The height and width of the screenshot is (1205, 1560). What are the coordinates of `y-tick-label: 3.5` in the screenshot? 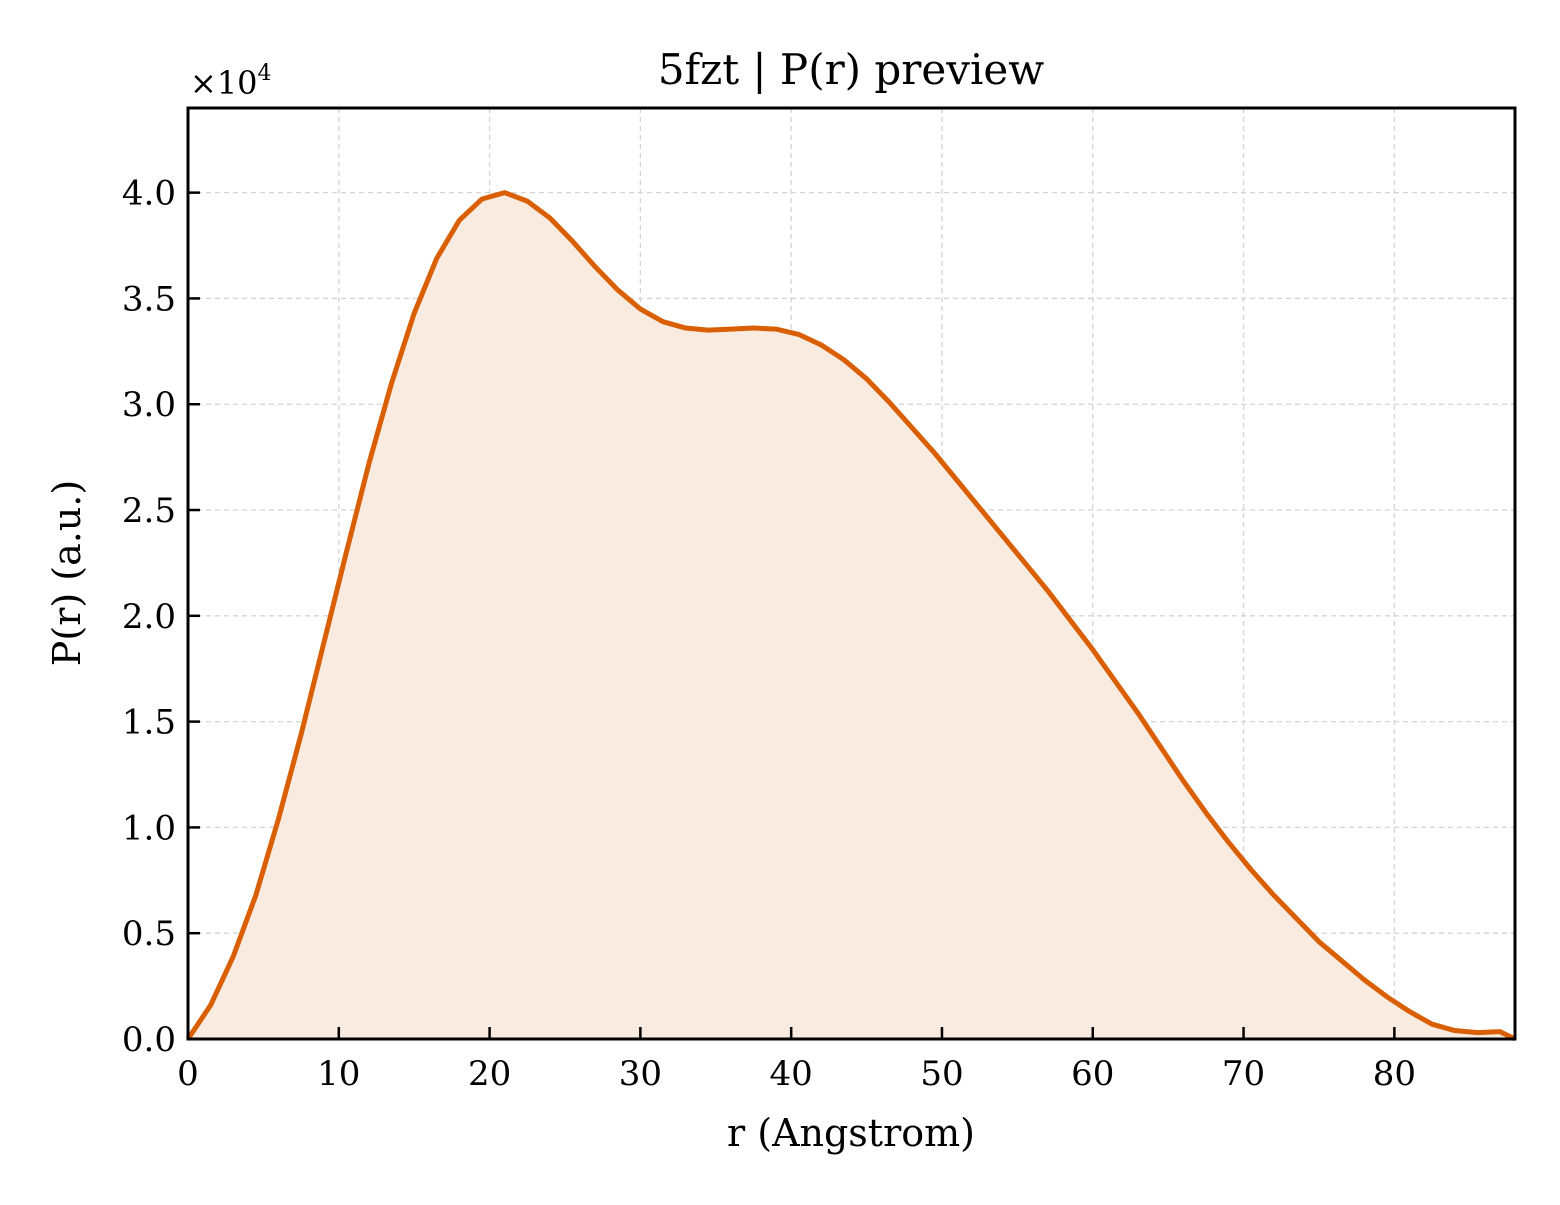 It's located at (149, 299).